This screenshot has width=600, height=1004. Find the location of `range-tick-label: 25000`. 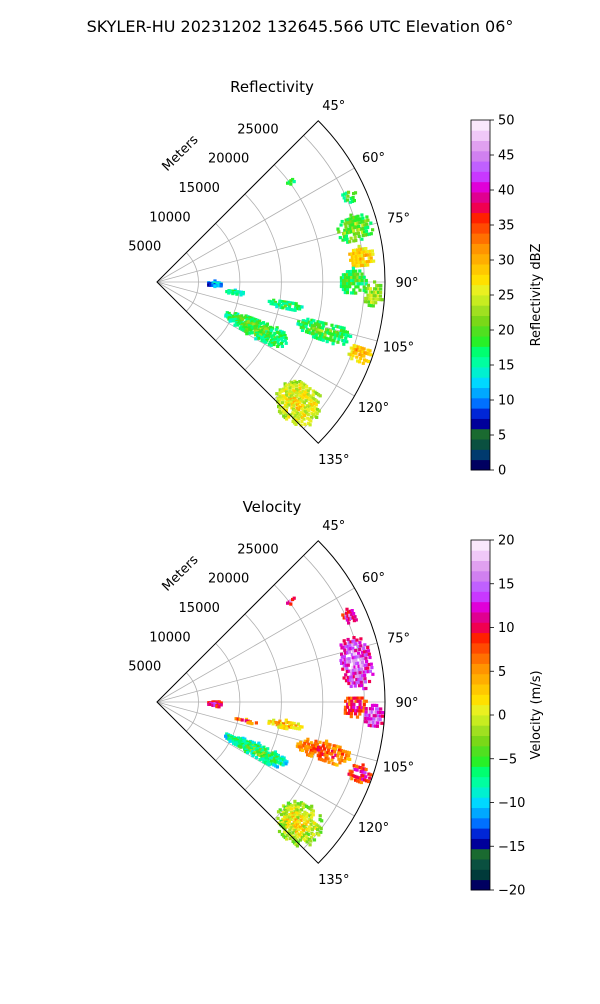

range-tick-label: 25000 is located at coordinates (257, 129).